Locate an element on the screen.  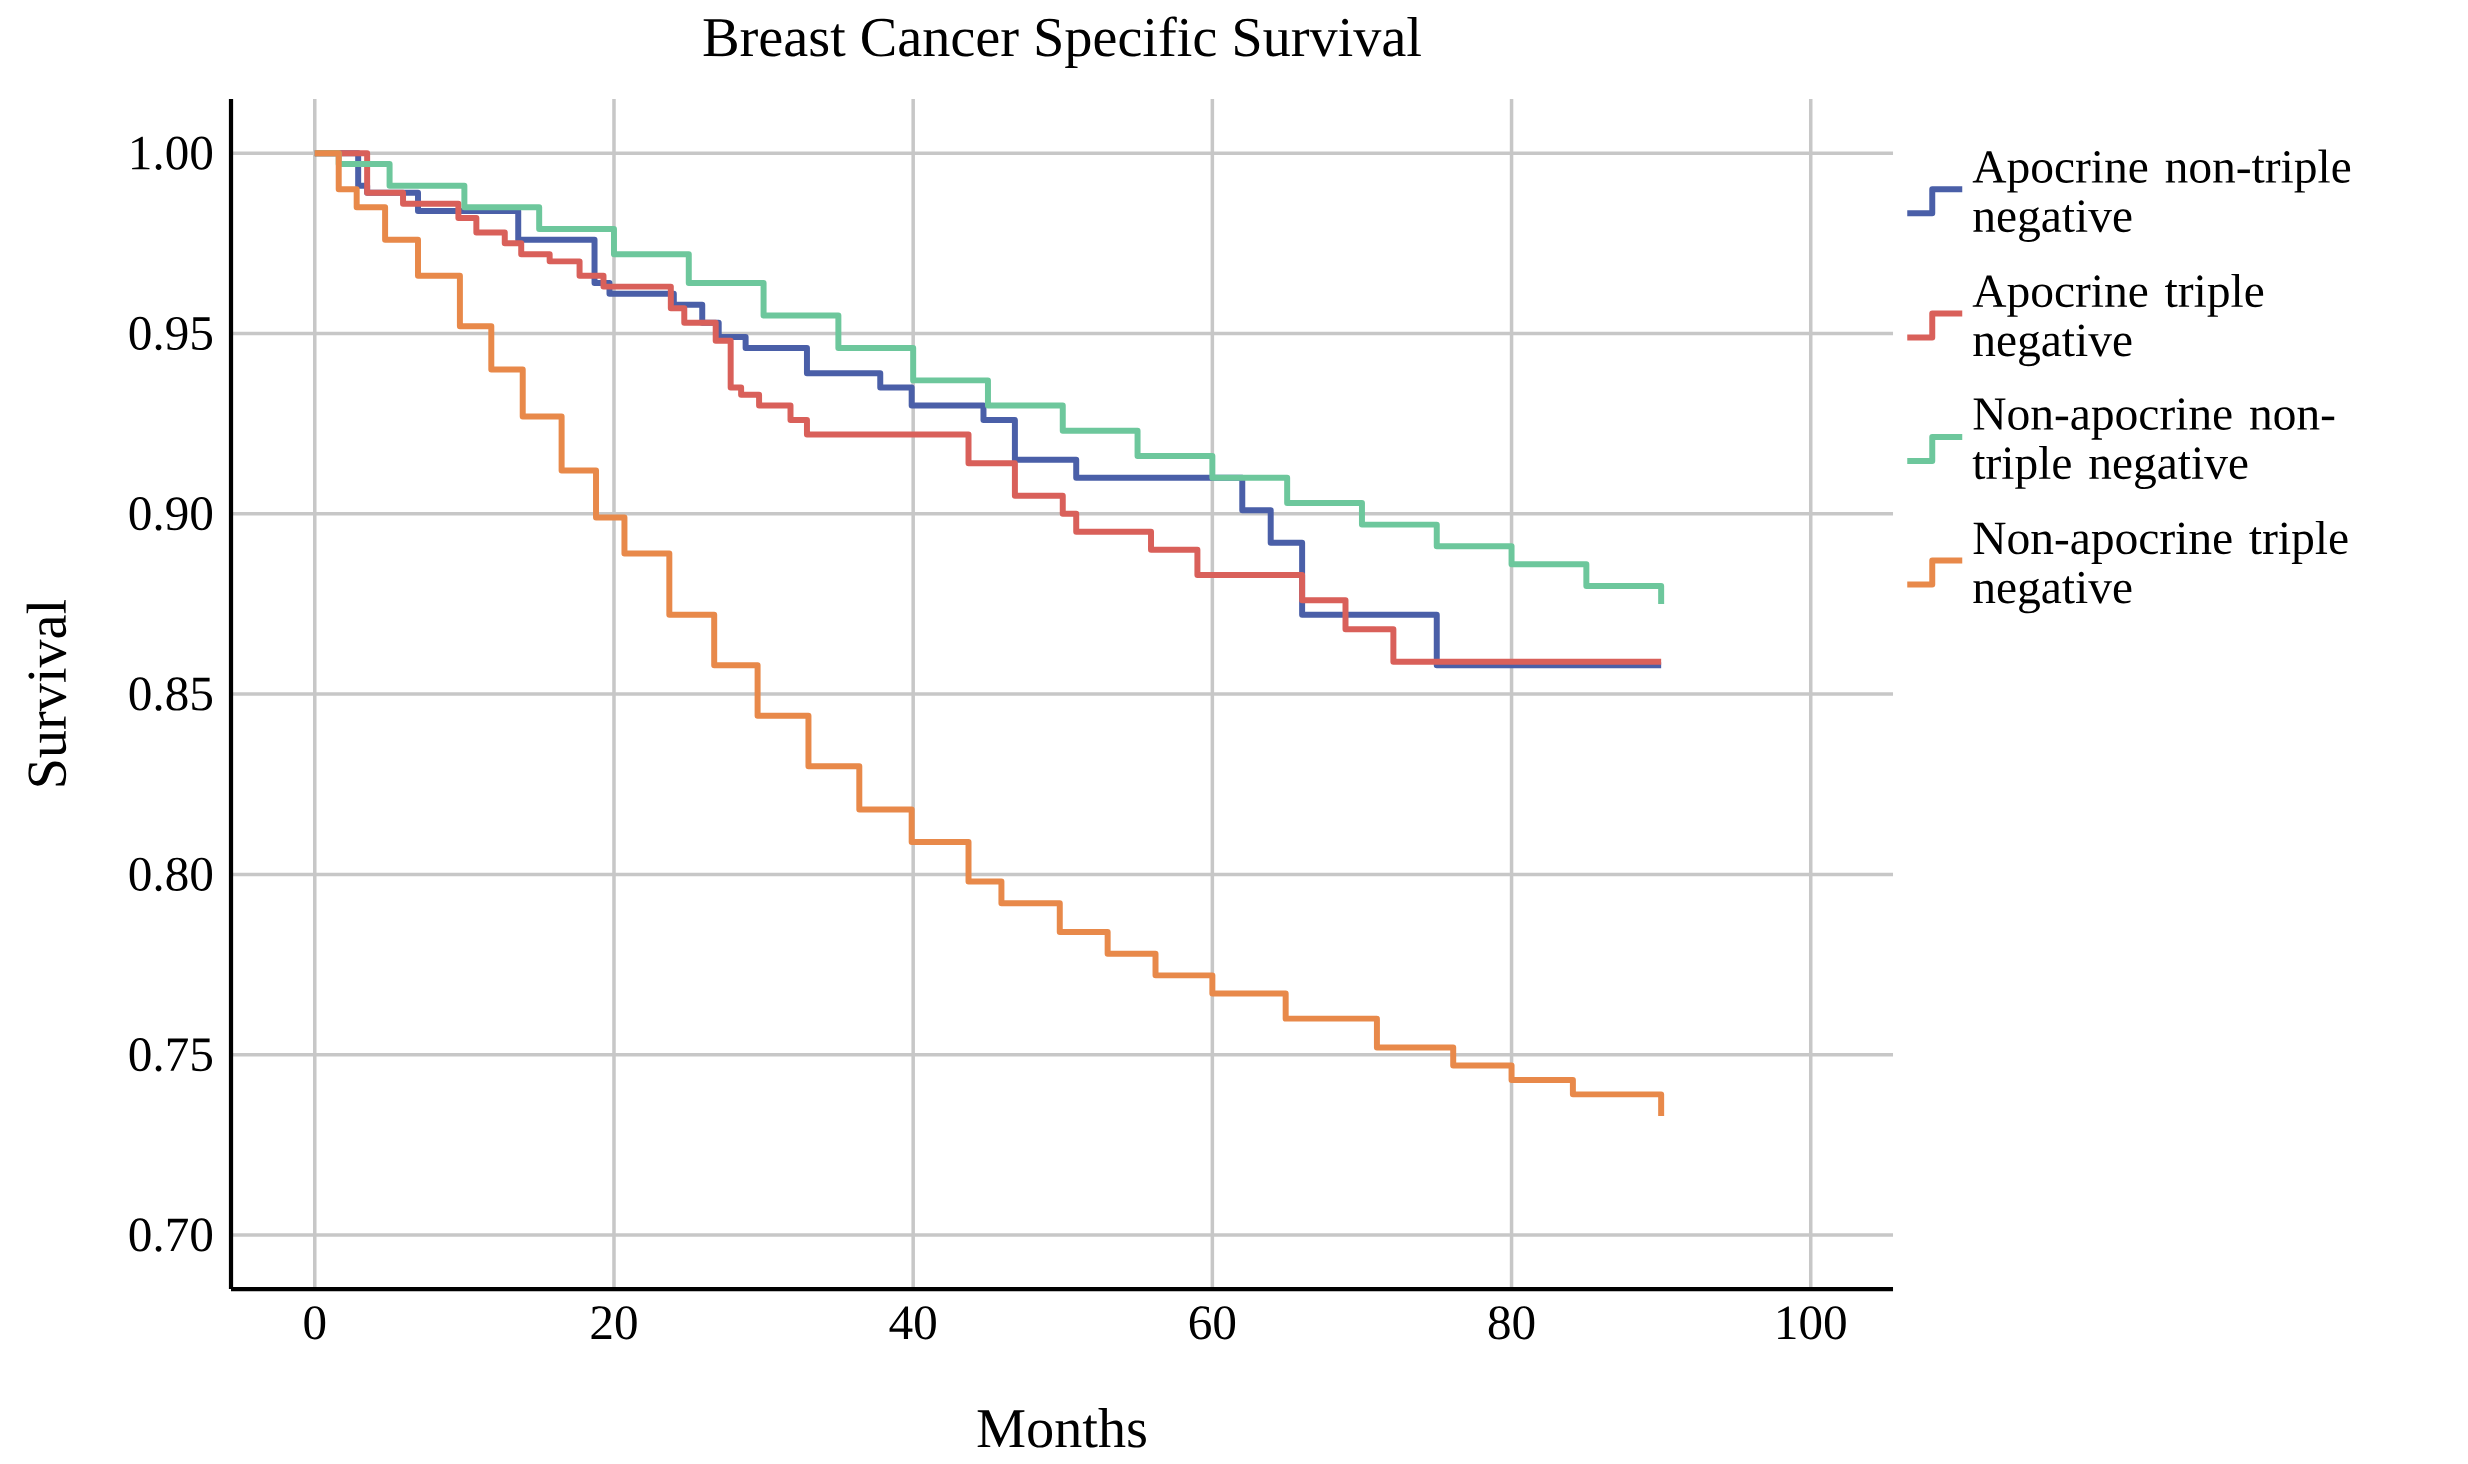
legend-label: Non-apocrine triple negative is located at coordinates (2160, 567).